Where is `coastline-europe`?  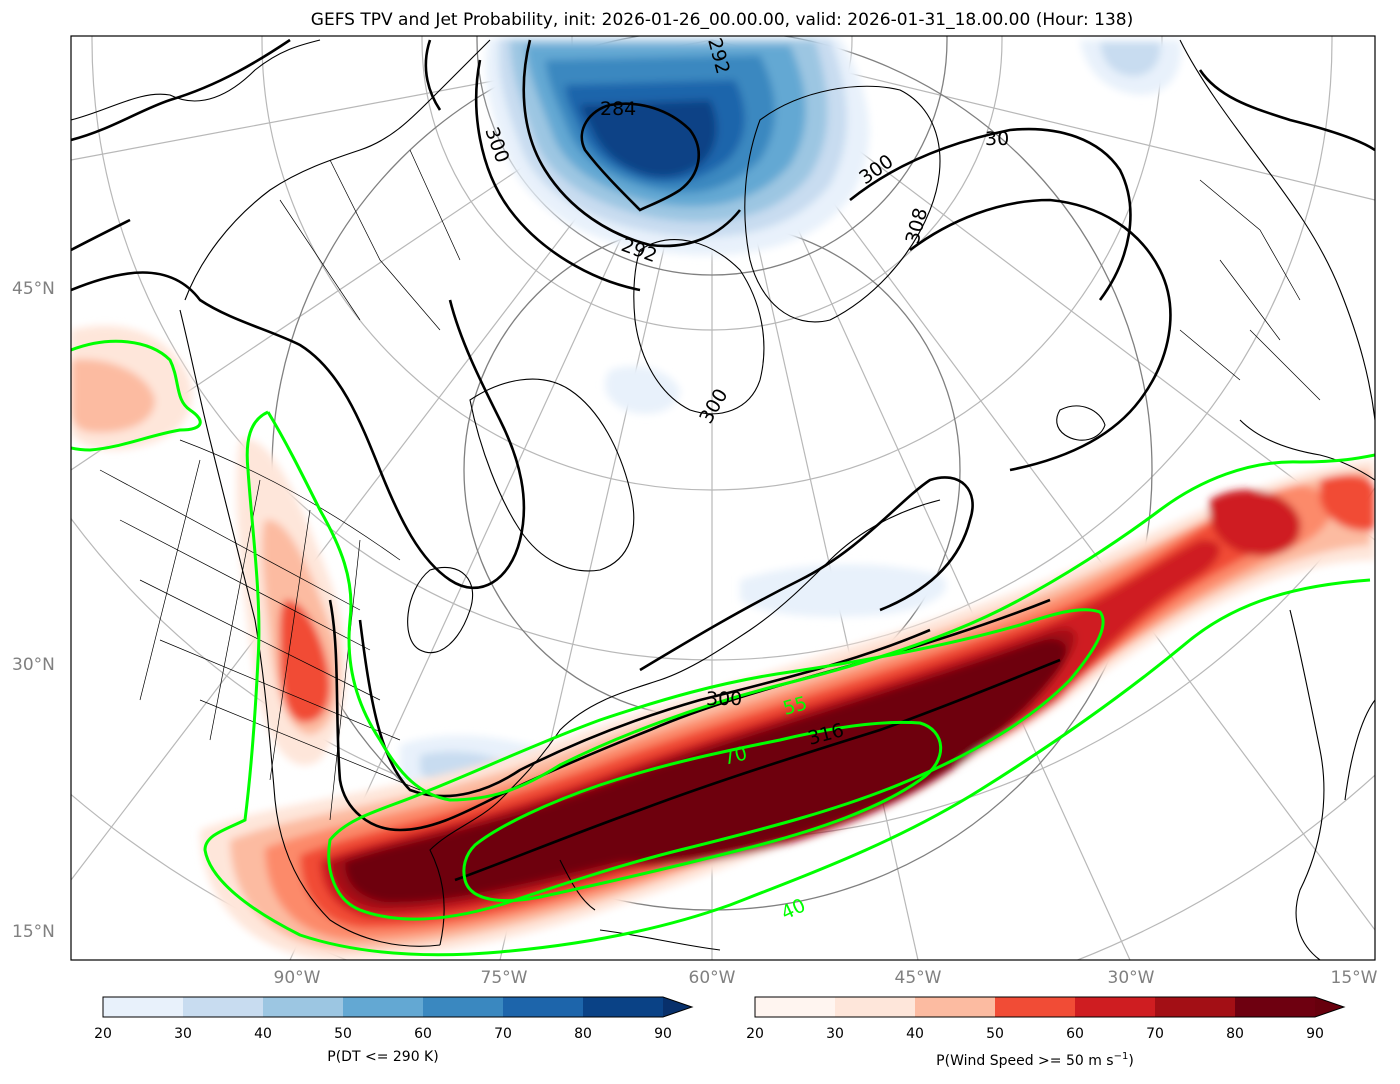
coastline-europe is located at coordinates (1307, 450).